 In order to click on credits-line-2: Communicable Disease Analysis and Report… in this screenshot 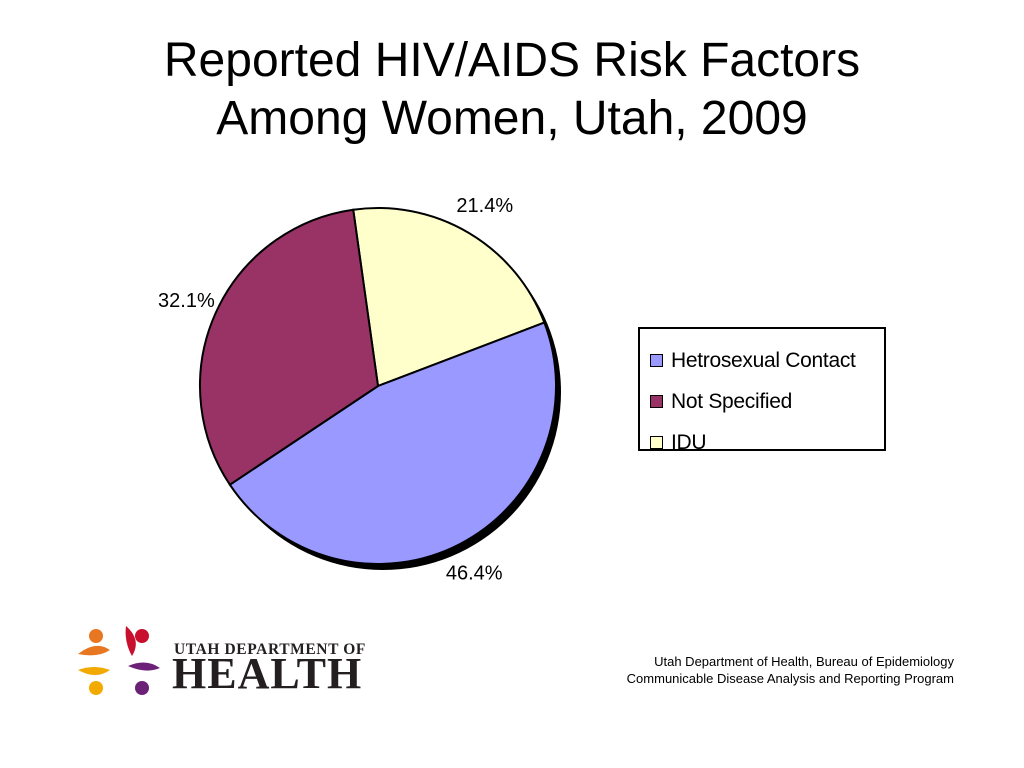, I will do `click(790, 678)`.